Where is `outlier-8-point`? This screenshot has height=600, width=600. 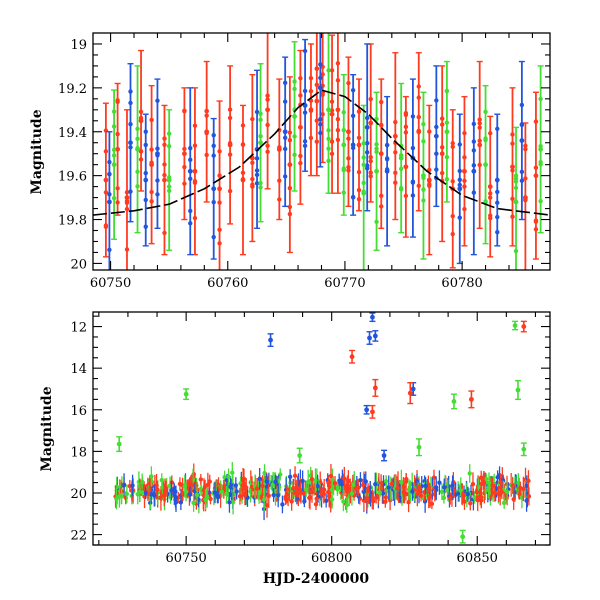 outlier-8-point is located at coordinates (375, 388).